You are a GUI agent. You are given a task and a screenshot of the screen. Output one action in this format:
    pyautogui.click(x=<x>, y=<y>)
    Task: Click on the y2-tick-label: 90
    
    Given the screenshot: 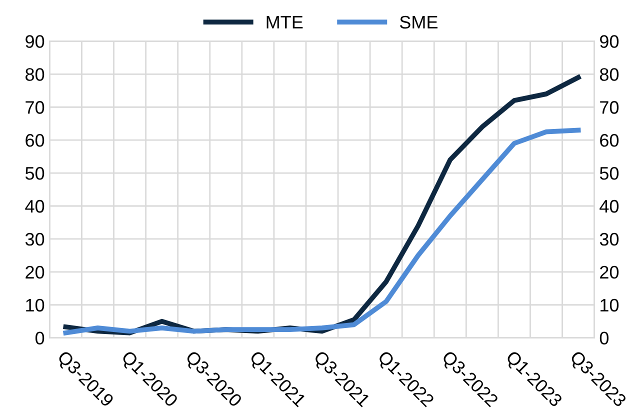 What is the action you would take?
    pyautogui.click(x=609, y=41)
    